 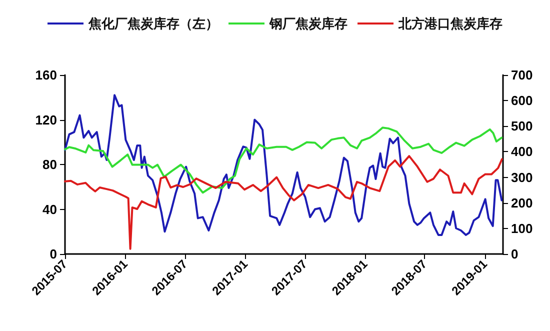 I want to click on legend-label: 钢厂焦炭库存, so click(x=308, y=23).